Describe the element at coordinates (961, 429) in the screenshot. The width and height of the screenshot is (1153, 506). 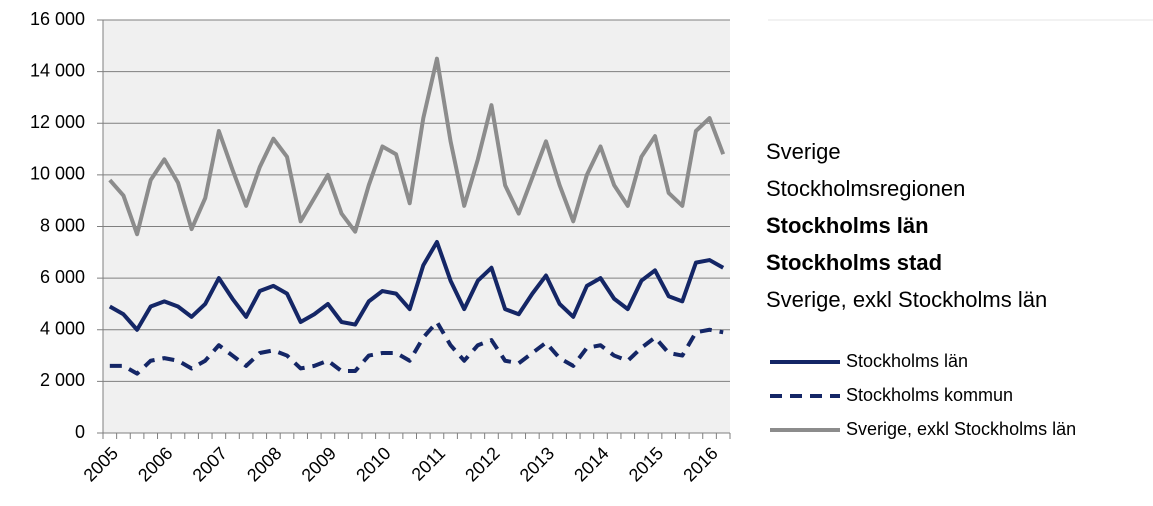
I see `legend-label: Sverige, exkl Stockholms län` at that location.